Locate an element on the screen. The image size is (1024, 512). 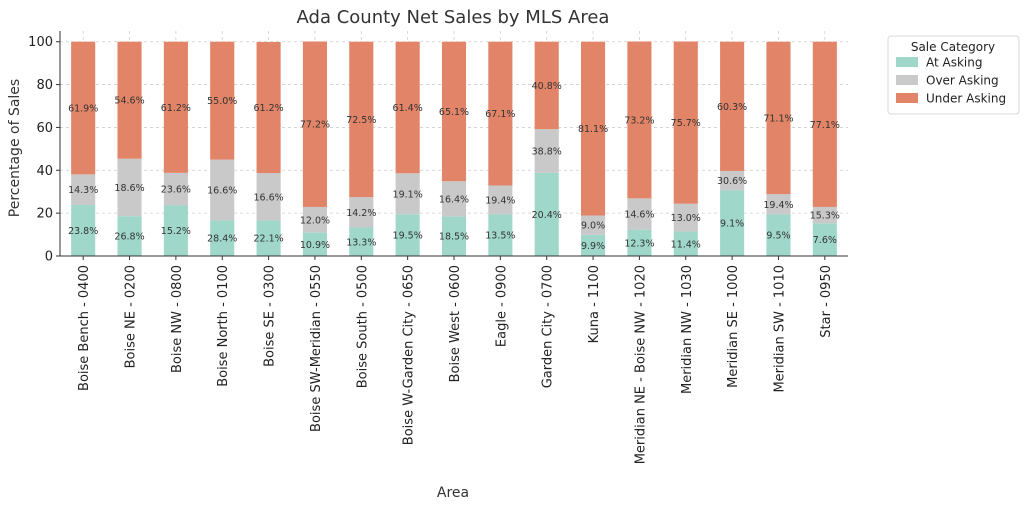
data-label: 9.5% is located at coordinates (778, 236).